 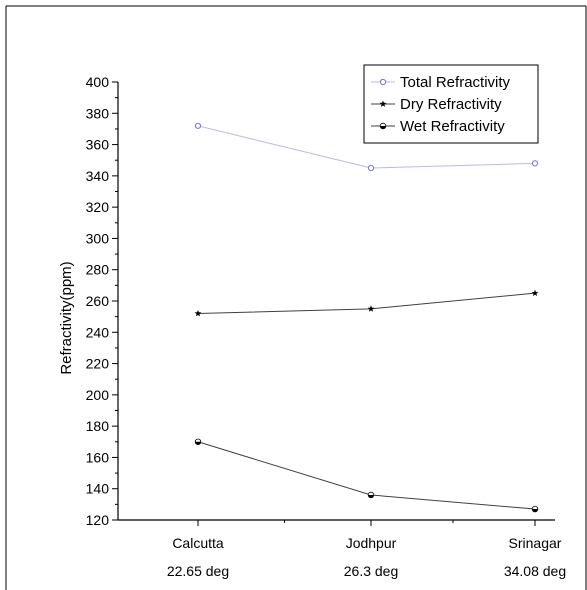 What do you see at coordinates (455, 82) in the screenshot?
I see `legend-label: Total Refractivity` at bounding box center [455, 82].